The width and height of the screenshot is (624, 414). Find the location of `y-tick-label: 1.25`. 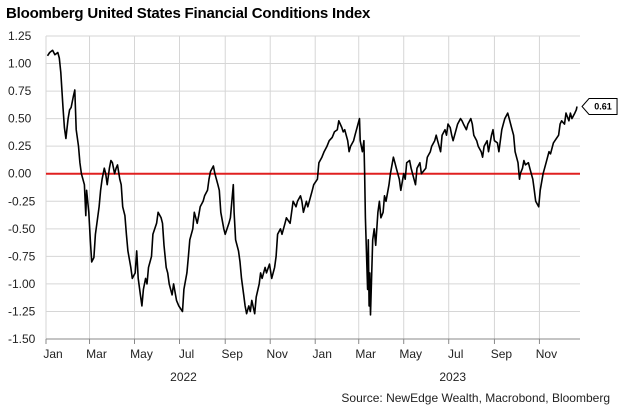

y-tick-label: 1.25 is located at coordinates (20, 36).